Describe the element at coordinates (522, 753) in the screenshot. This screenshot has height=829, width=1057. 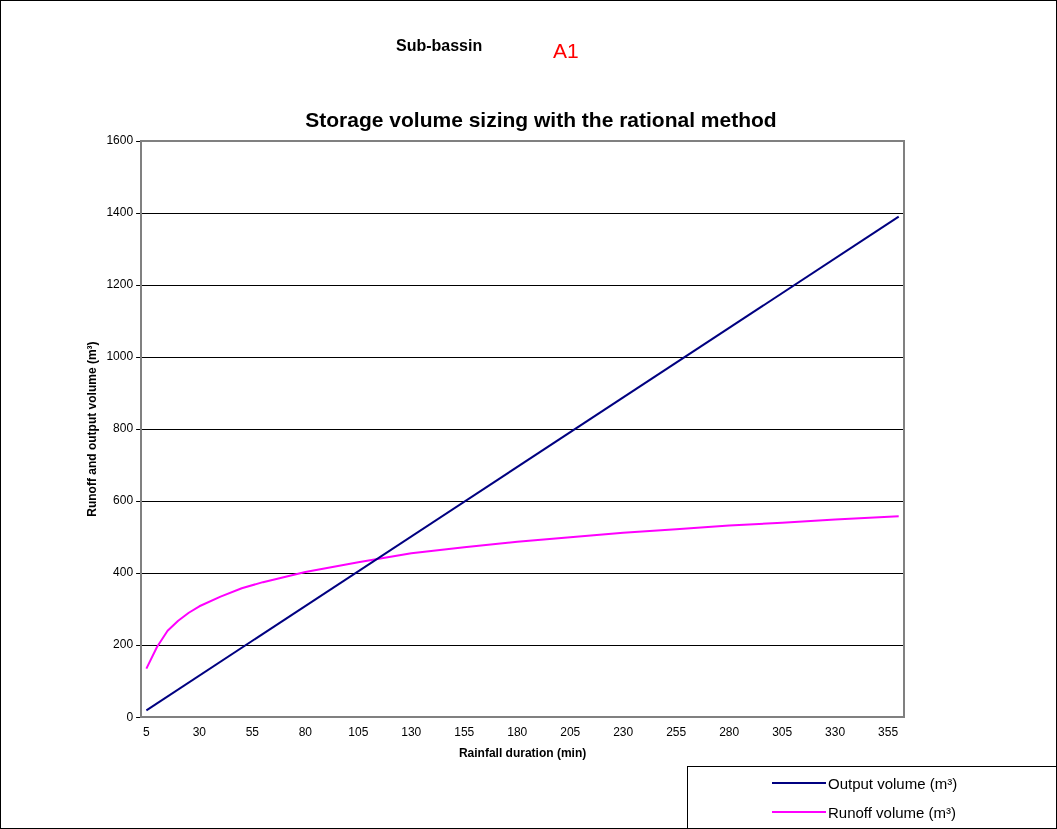
I see `x-axis-title: Rainfall duration (min)` at that location.